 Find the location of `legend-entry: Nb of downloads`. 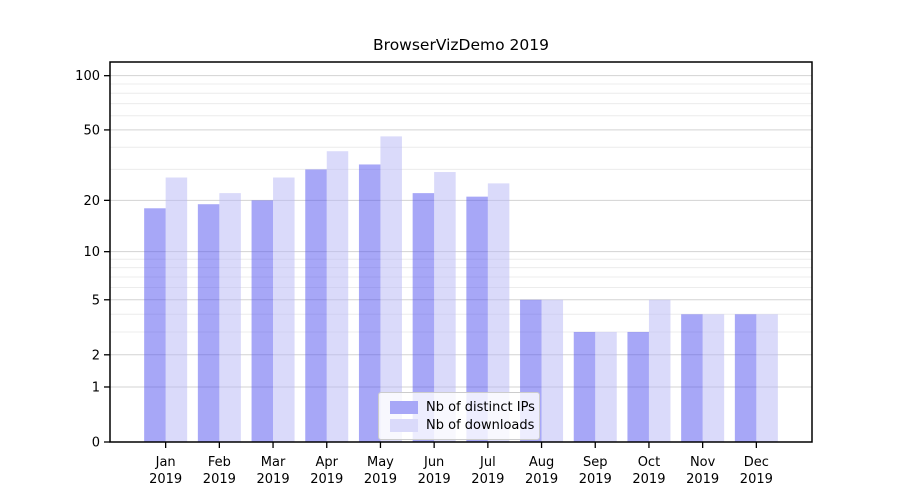

legend-entry: Nb of downloads is located at coordinates (464, 425).